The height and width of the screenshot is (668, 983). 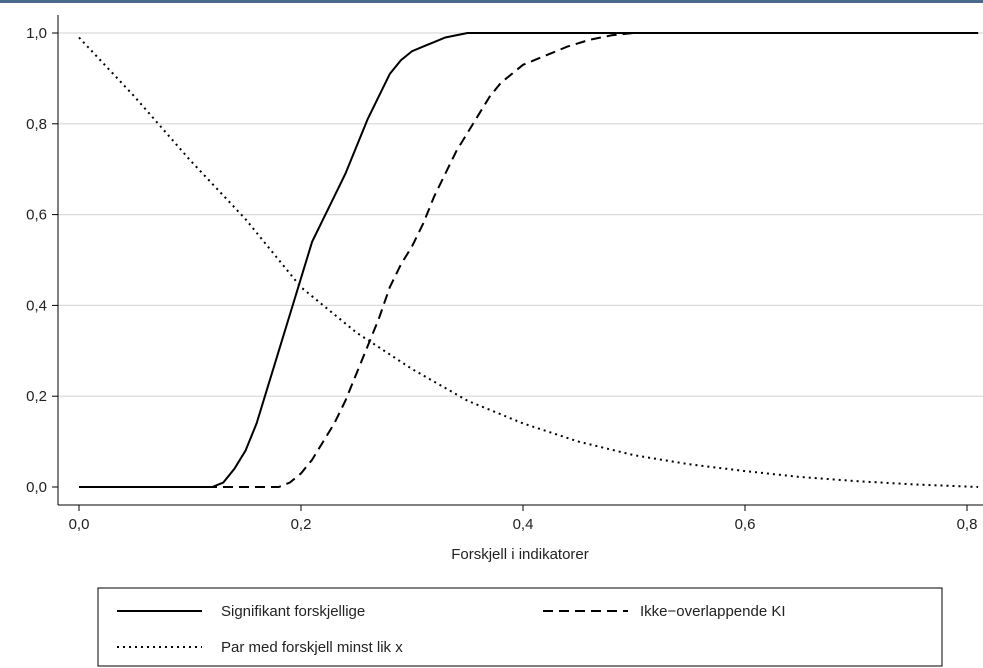 I want to click on y-tick-label-5: 1,0, so click(x=36, y=33).